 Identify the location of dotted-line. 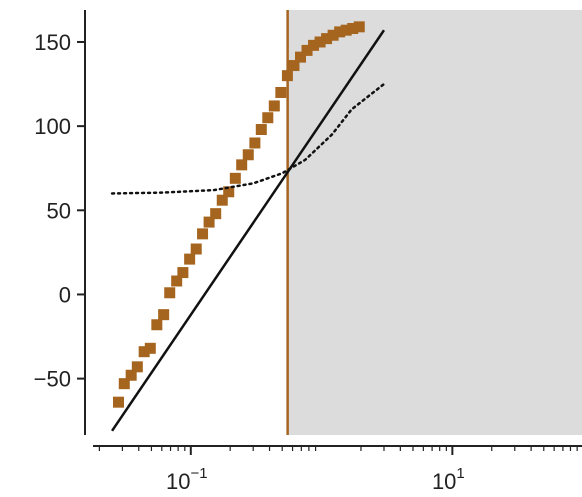
(248, 138).